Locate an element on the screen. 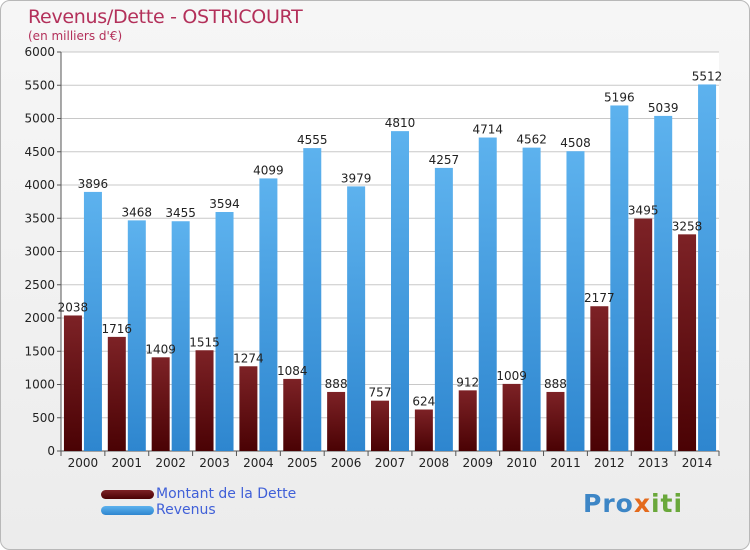  data-label-revenus: 5039 is located at coordinates (663, 108).